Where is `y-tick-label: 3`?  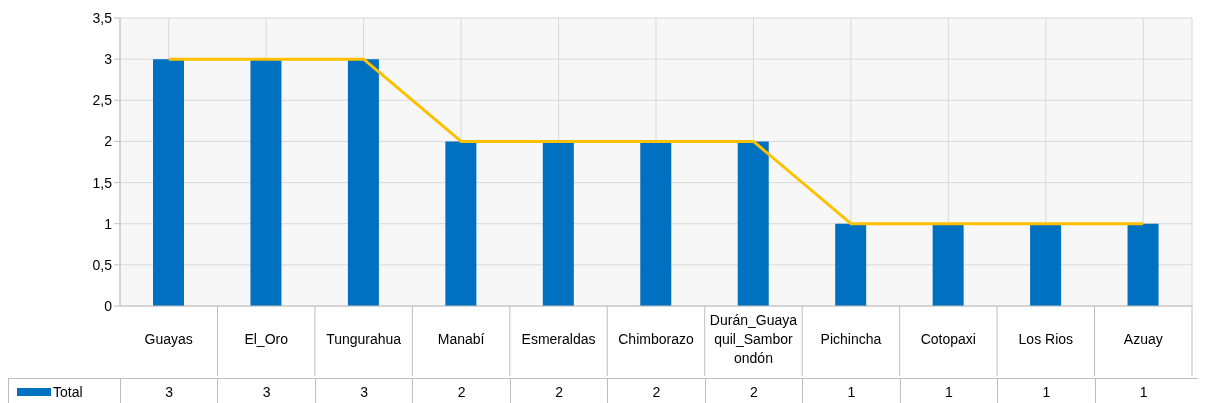 y-tick-label: 3 is located at coordinates (108, 59).